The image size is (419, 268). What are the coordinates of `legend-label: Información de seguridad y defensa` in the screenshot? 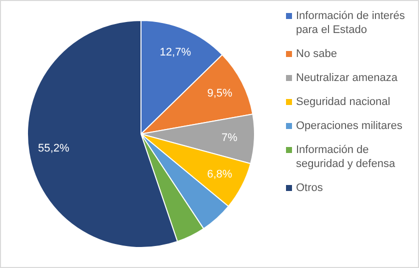 It's located at (346, 157).